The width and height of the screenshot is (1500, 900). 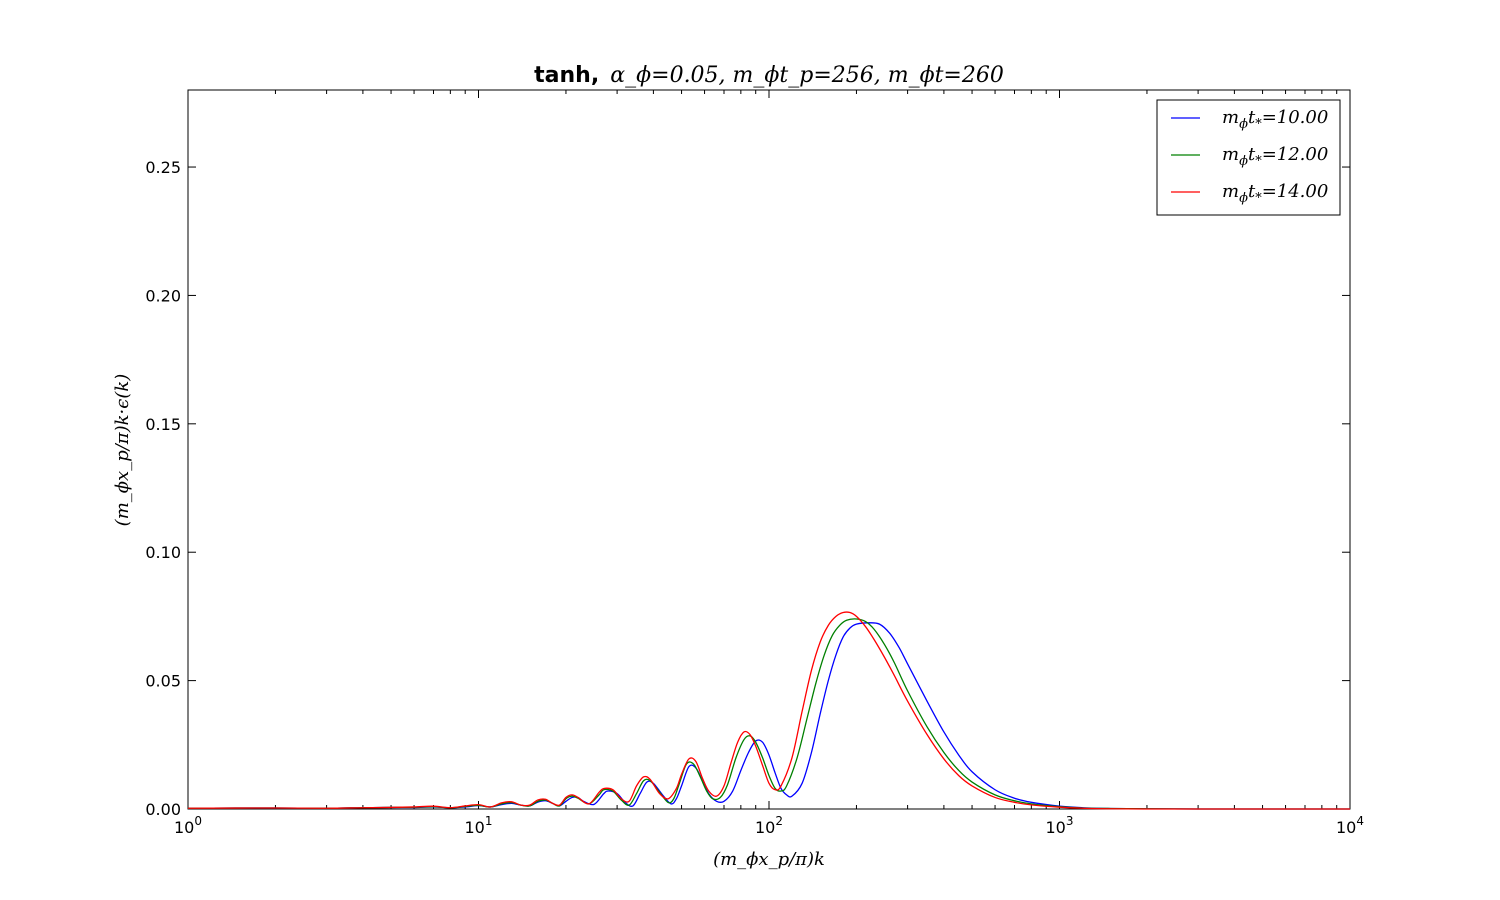 What do you see at coordinates (566, 75) in the screenshot?
I see `chart-title-bold: tanh,` at bounding box center [566, 75].